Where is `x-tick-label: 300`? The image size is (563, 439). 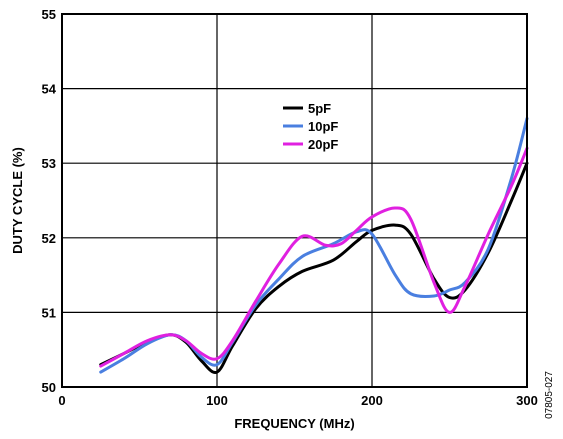 x-tick-label: 300 is located at coordinates (527, 400).